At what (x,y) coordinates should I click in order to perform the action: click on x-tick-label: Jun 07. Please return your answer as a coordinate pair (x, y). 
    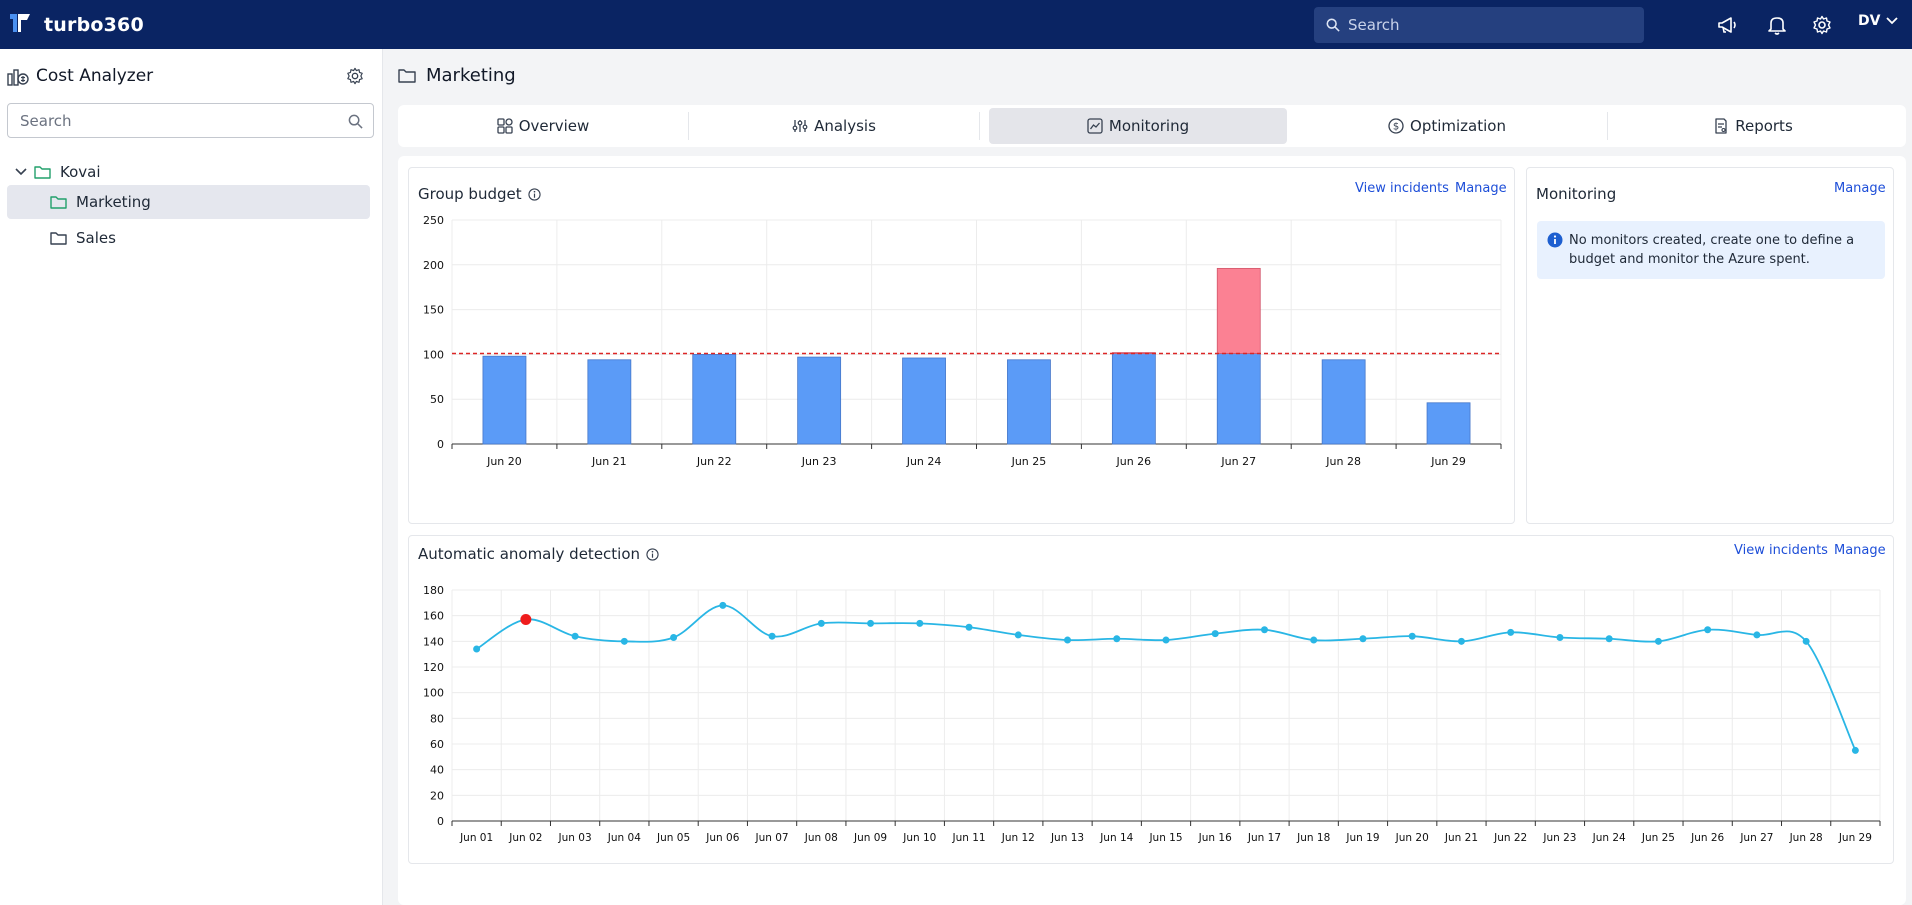
    Looking at the image, I should click on (772, 838).